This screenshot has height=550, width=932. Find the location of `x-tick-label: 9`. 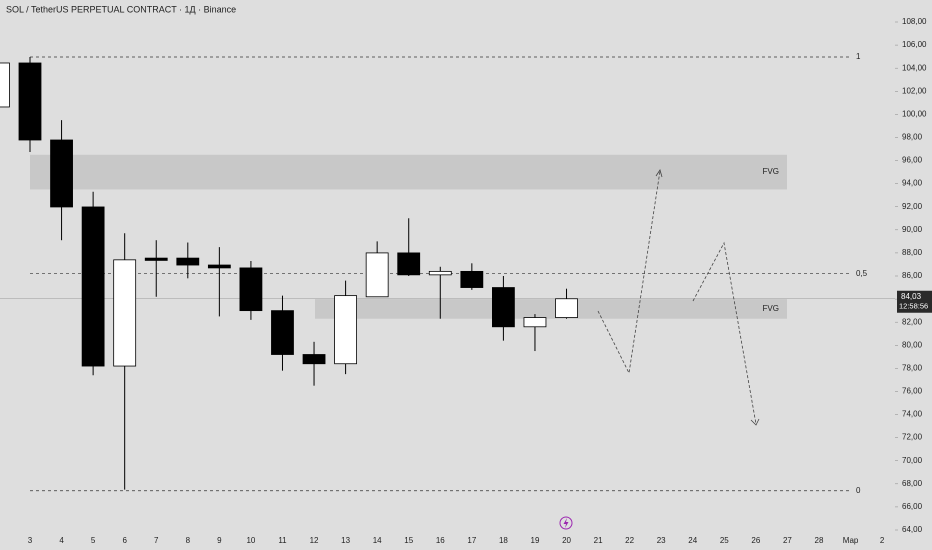

x-tick-label: 9 is located at coordinates (219, 540).